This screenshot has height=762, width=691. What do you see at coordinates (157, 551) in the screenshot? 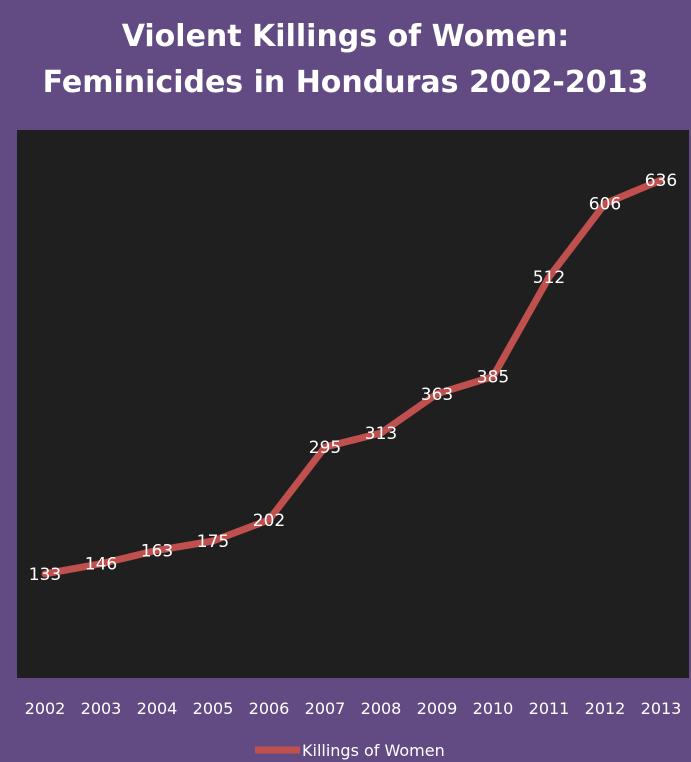
I see `data-label: 163` at bounding box center [157, 551].